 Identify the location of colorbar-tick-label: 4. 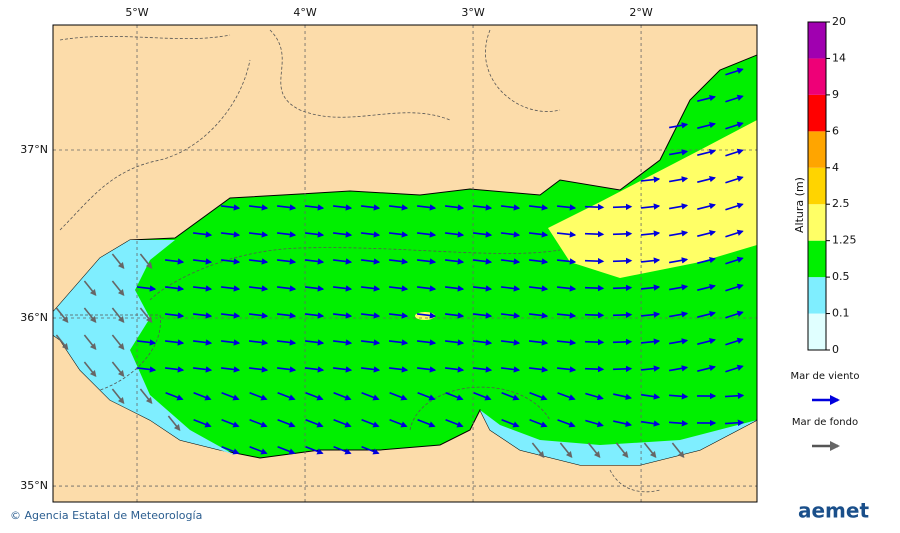
(835, 167).